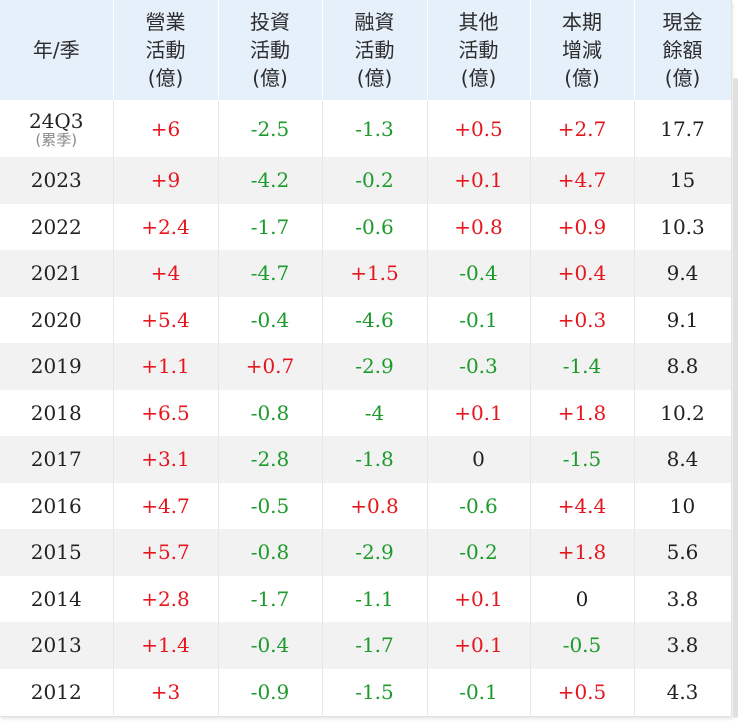 This screenshot has width=740, height=726. What do you see at coordinates (56, 319) in the screenshot?
I see `period-label: 2020` at bounding box center [56, 319].